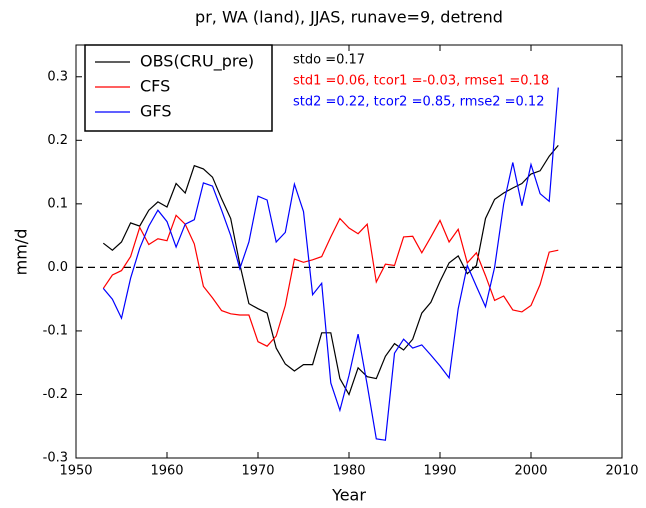  Describe the element at coordinates (530, 471) in the screenshot. I see `x-tick-label: 2000` at that location.